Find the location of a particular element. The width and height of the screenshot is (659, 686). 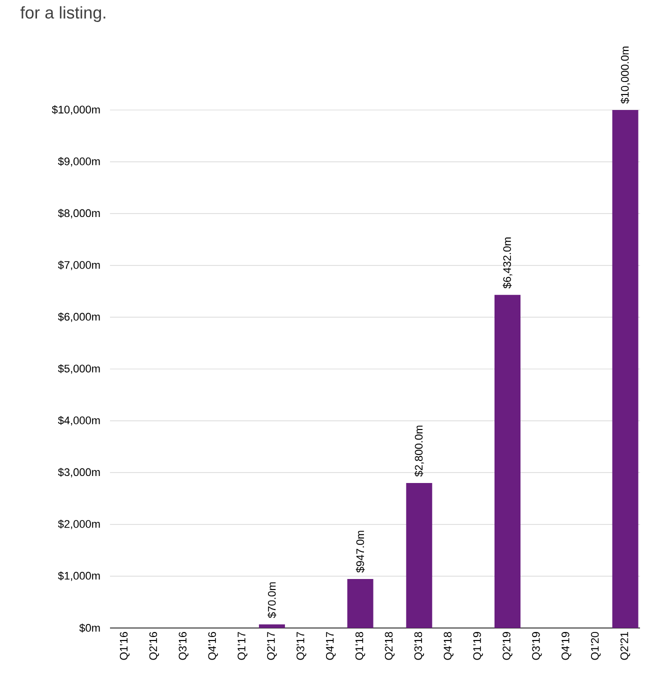

data-label: $10,000.0m is located at coordinates (625, 75).